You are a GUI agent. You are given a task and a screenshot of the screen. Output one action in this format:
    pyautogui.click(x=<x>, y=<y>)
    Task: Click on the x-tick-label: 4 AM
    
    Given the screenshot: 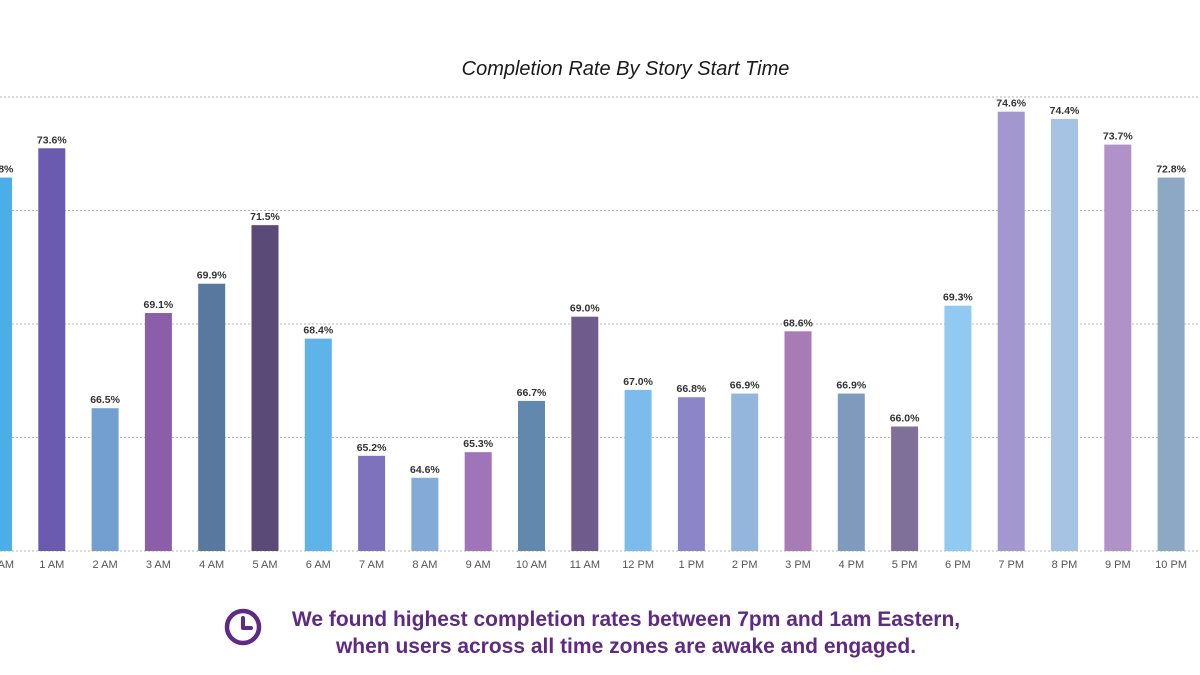 What is the action you would take?
    pyautogui.click(x=211, y=565)
    